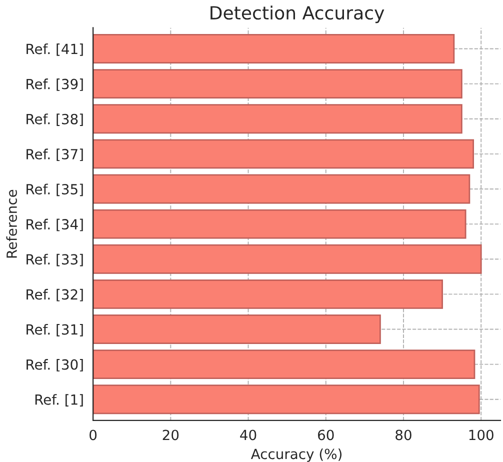 Image resolution: width=503 pixels, height=462 pixels. I want to click on y-tick-label: Ref. [30], so click(54, 365).